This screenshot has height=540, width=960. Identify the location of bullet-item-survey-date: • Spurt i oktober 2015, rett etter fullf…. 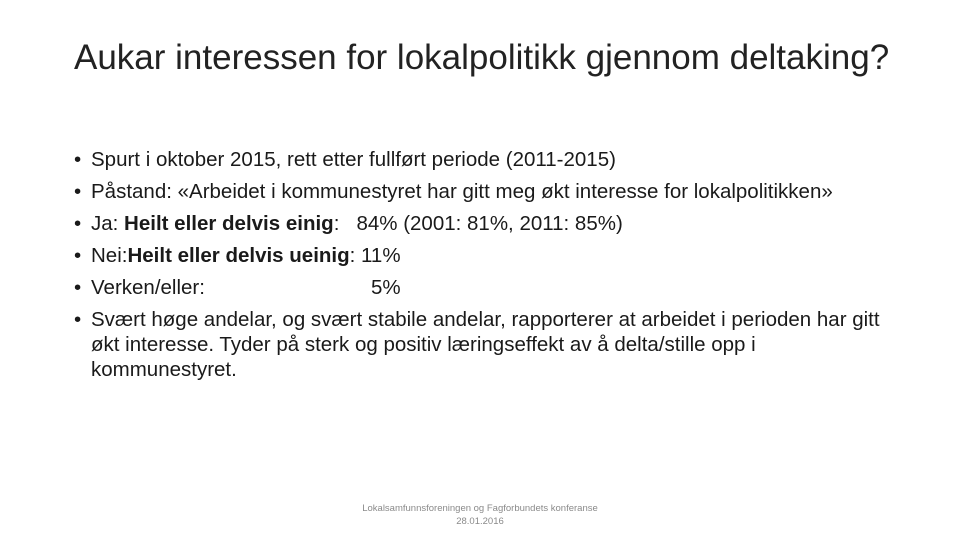
(489, 159).